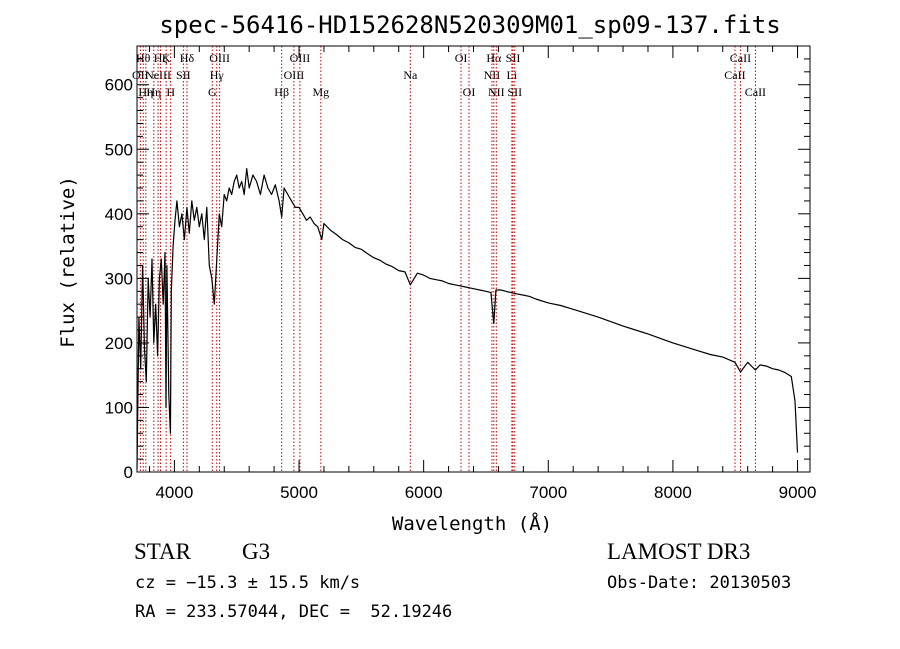 The height and width of the screenshot is (649, 900). I want to click on x-tick-label: 6000, so click(424, 492).